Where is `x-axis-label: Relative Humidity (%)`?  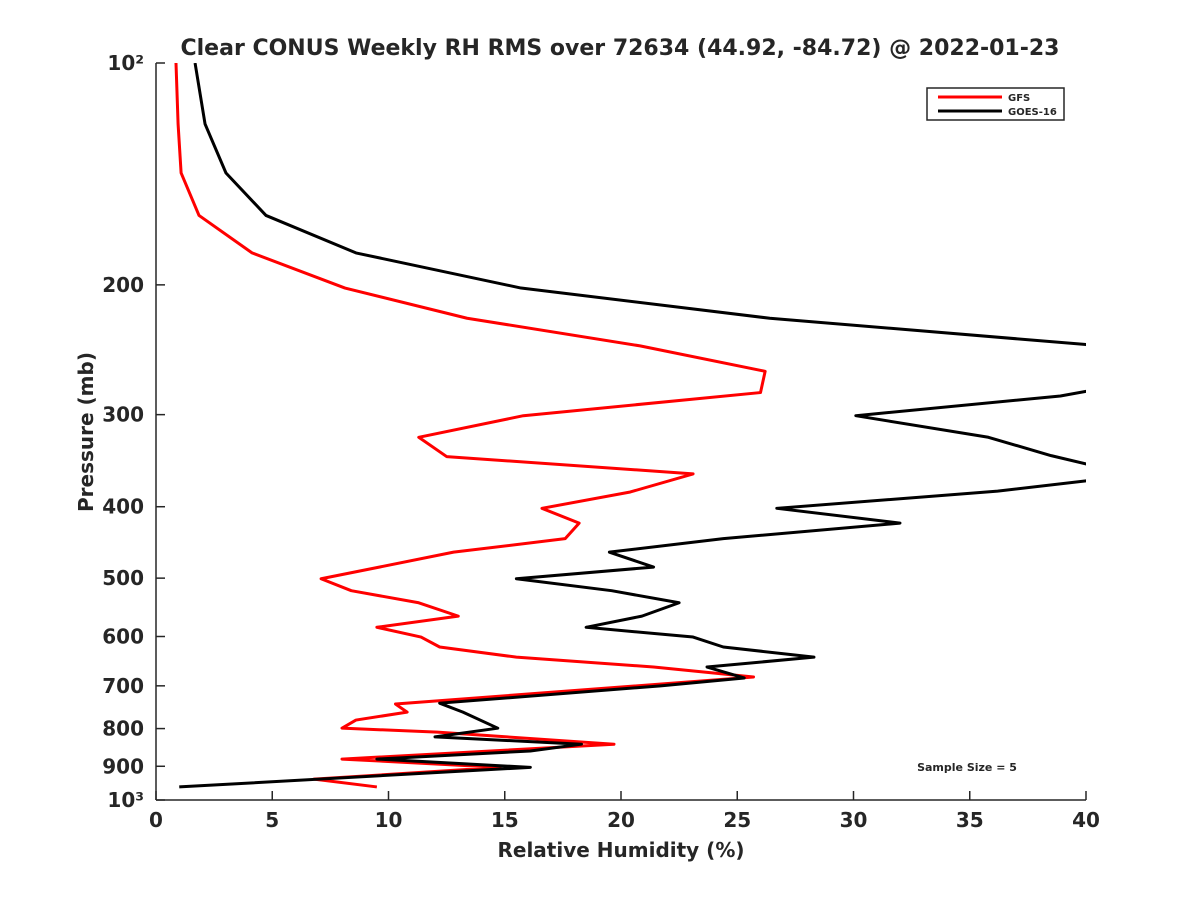 x-axis-label: Relative Humidity (%) is located at coordinates (620, 850).